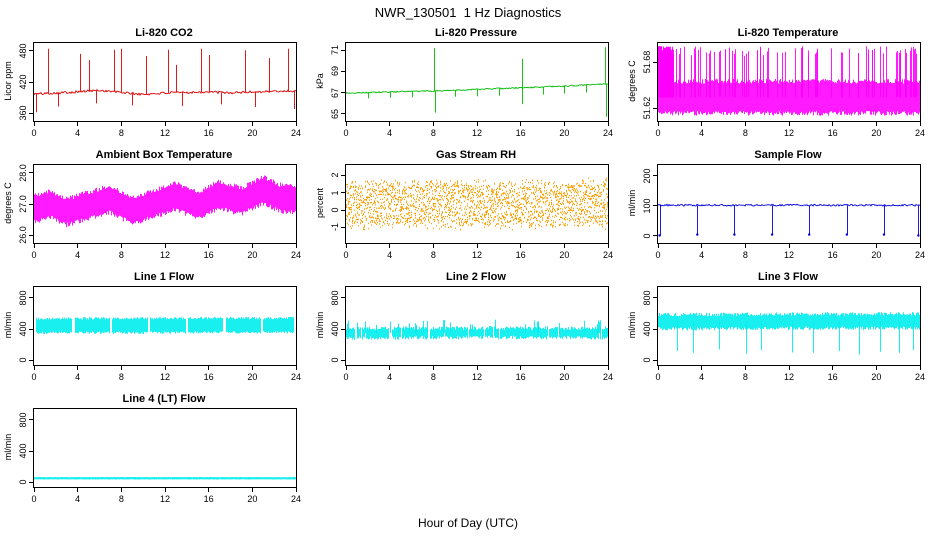 The height and width of the screenshot is (540, 936). Describe the element at coordinates (165, 326) in the screenshot. I see `plot-canvas-line-1-flow` at that location.